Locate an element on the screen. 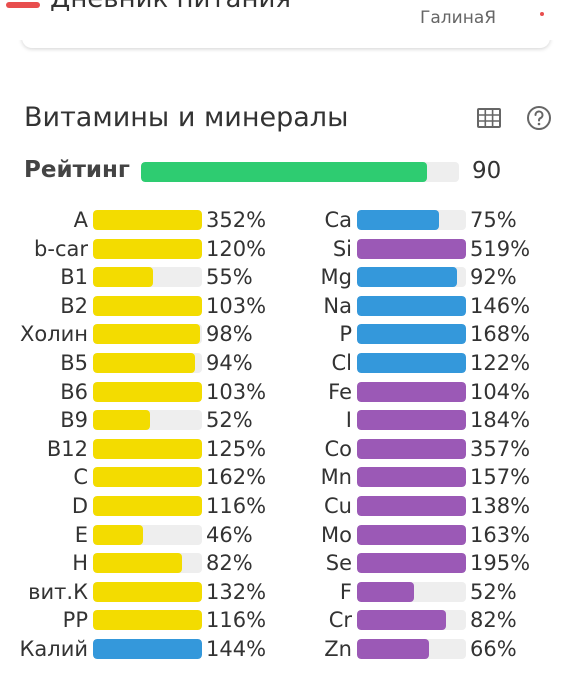  nutrient-label: I is located at coordinates (348, 420).